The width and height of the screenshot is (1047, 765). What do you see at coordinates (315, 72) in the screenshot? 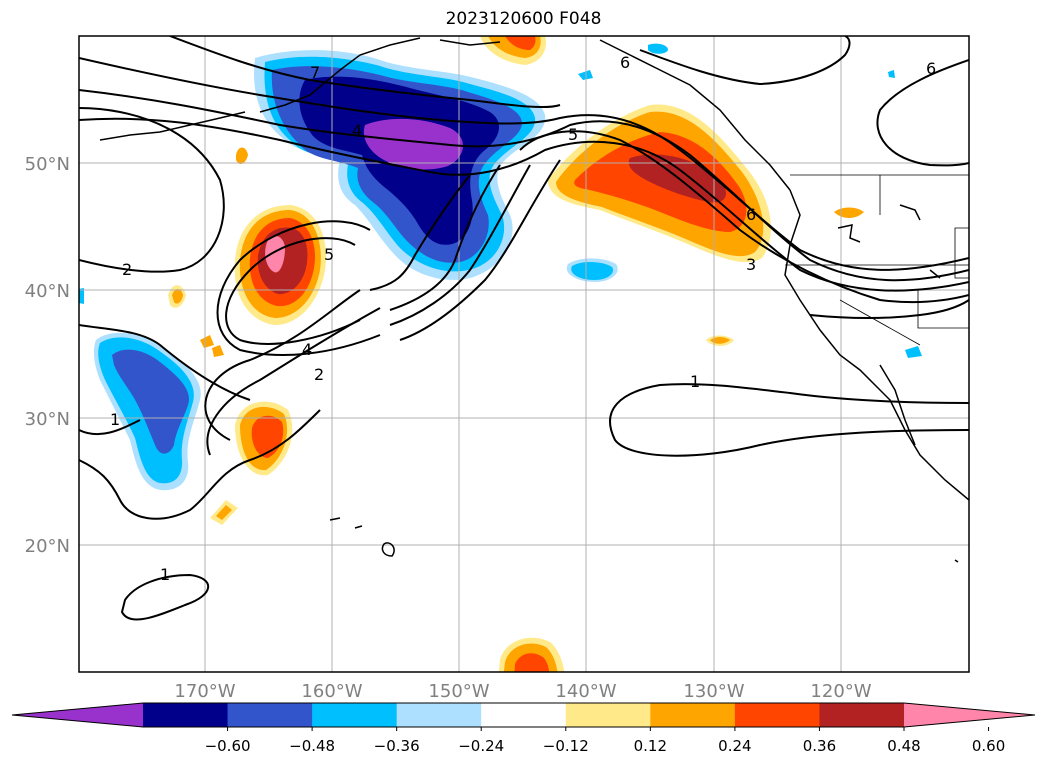
I see `contour-label: 7` at bounding box center [315, 72].